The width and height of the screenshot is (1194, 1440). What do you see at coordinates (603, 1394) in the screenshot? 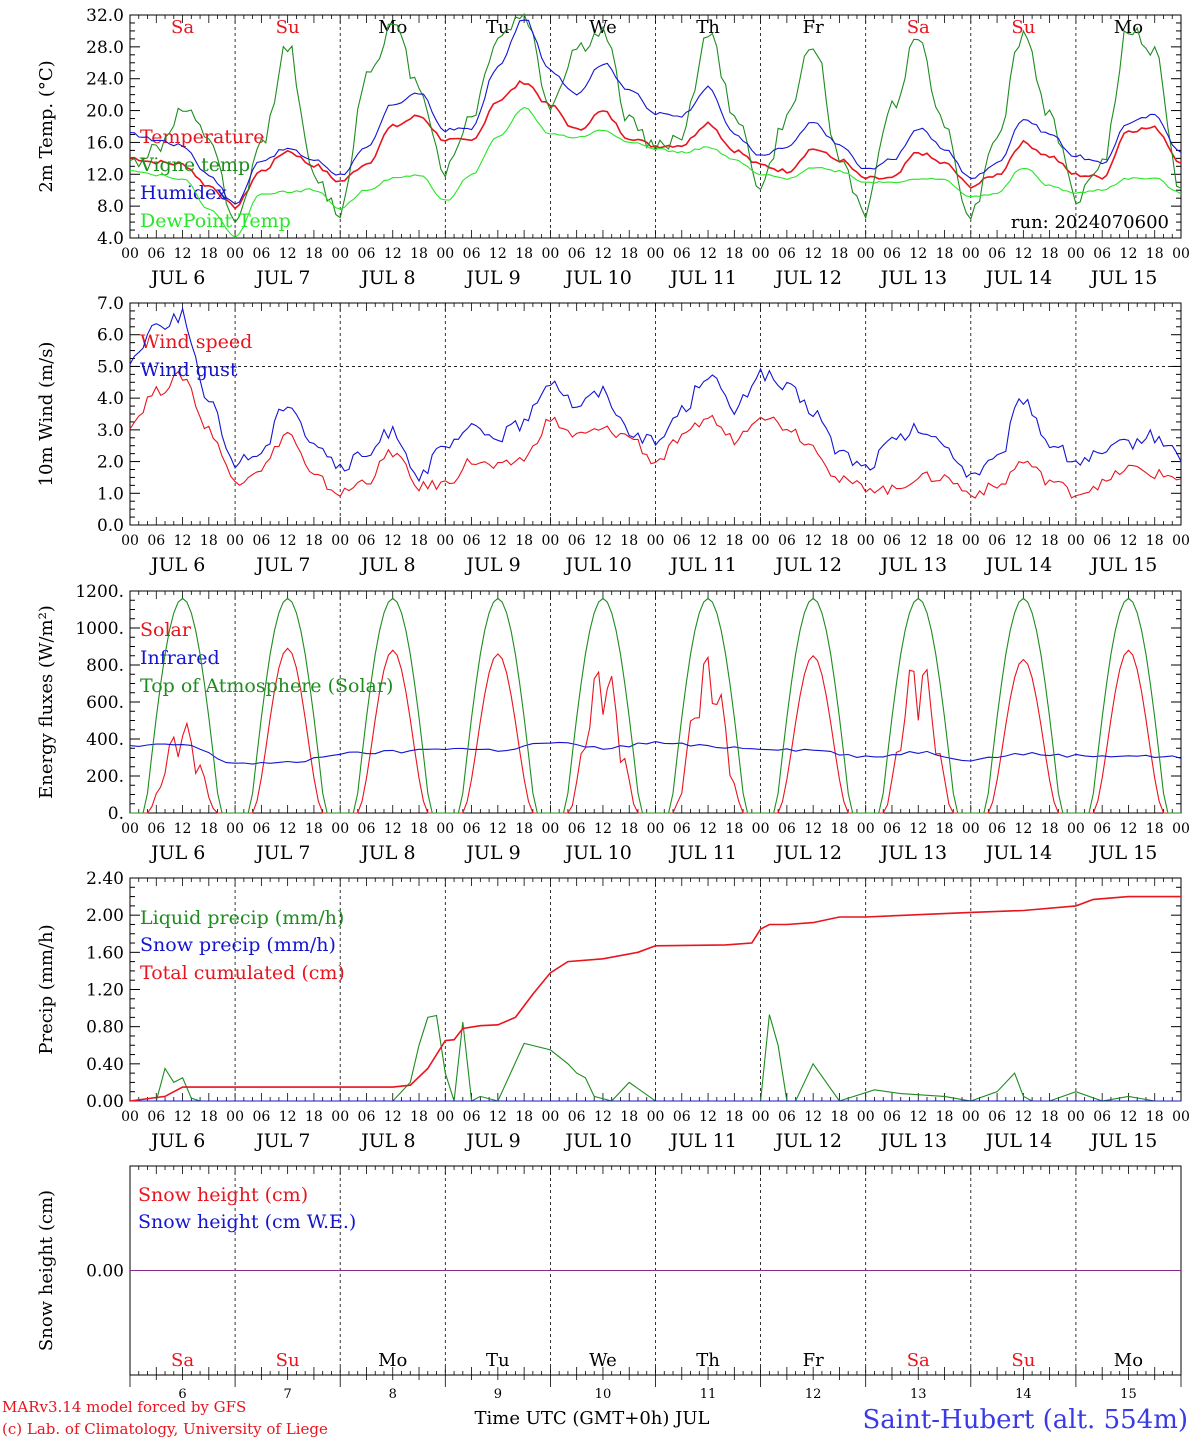
I see `day-number-label: 10` at bounding box center [603, 1394].